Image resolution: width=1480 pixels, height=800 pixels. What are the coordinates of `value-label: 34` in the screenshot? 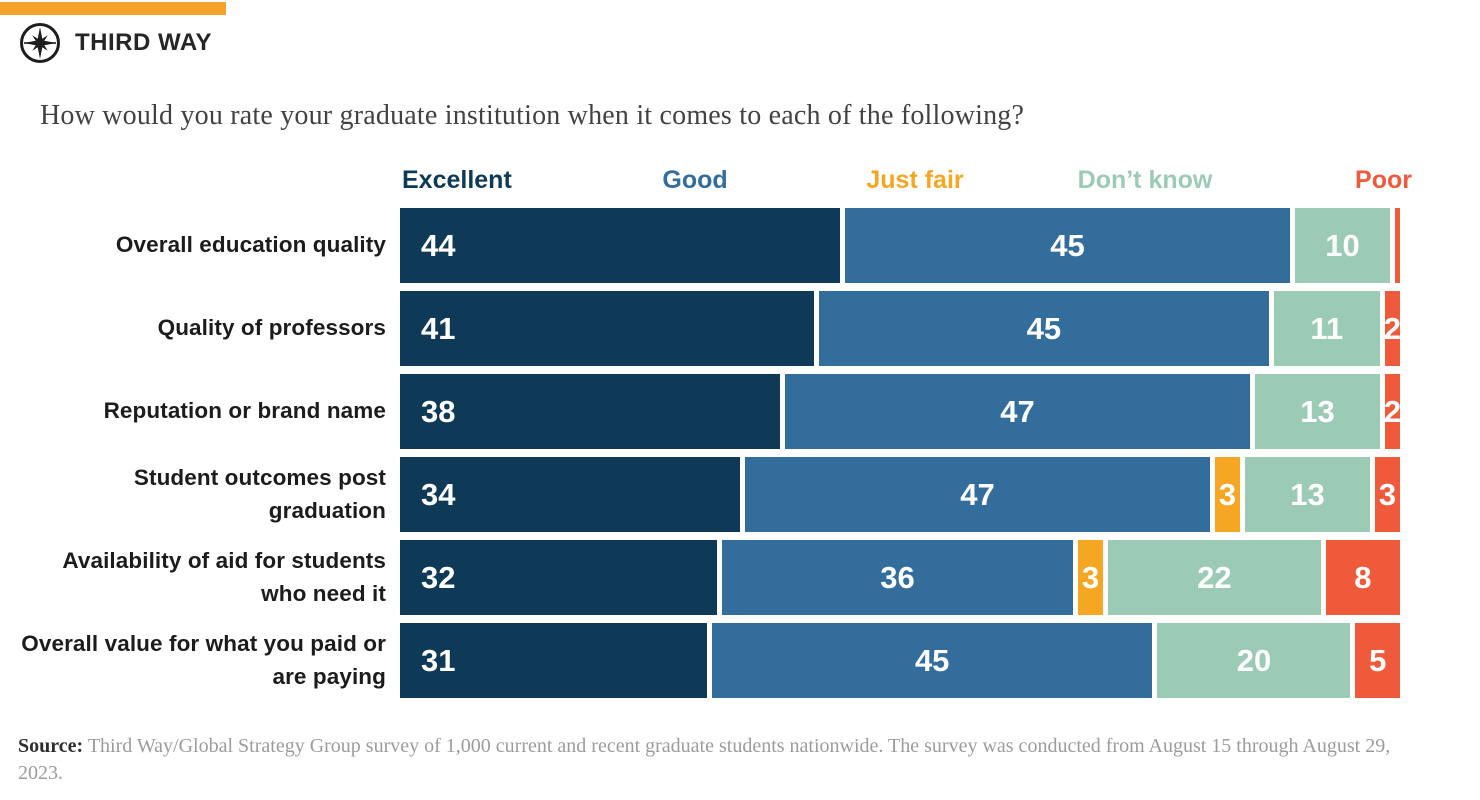 It's located at (438, 494).